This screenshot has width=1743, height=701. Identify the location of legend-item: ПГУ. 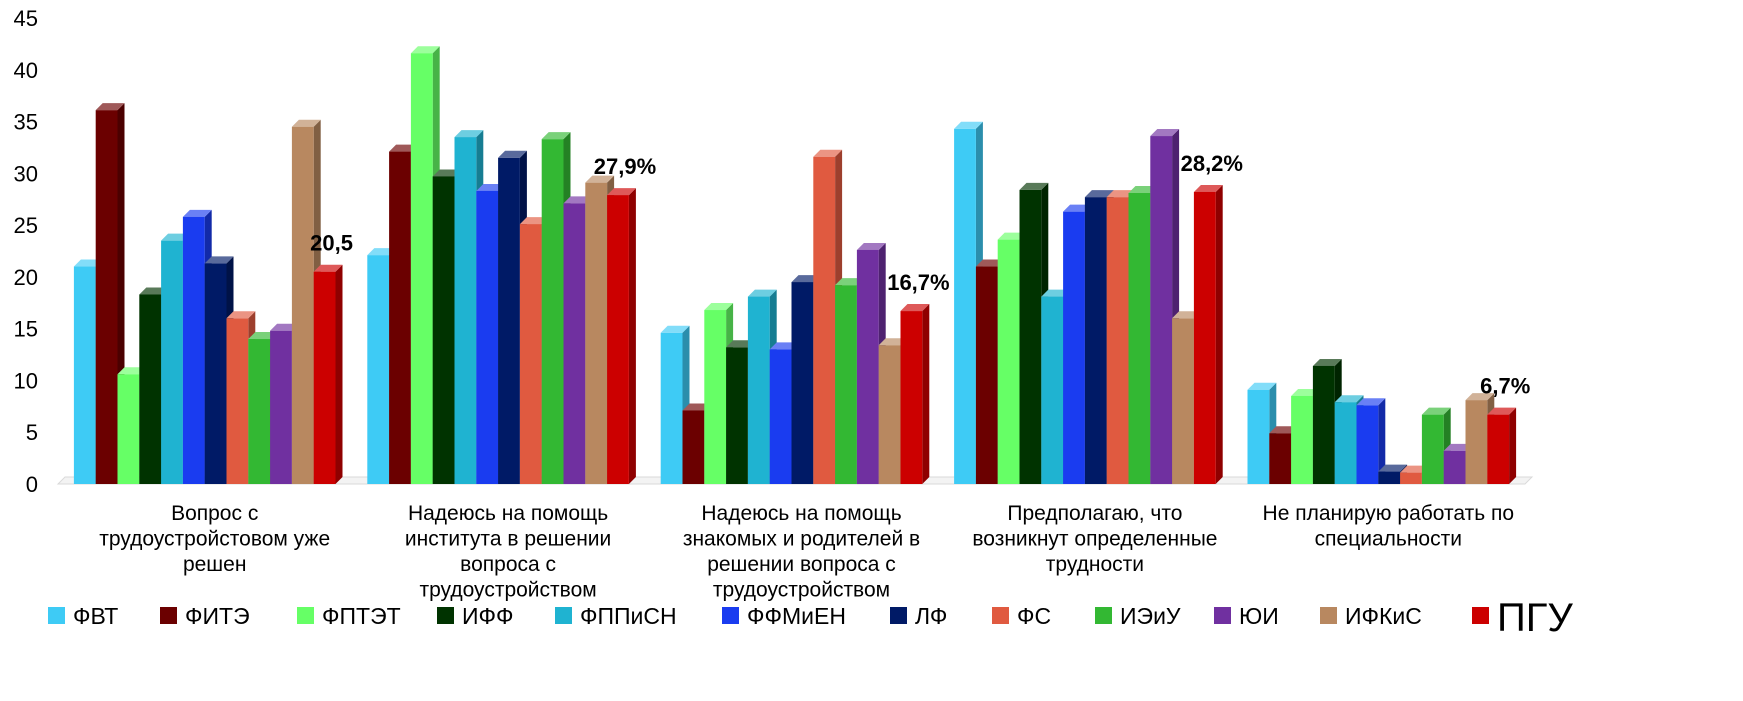
(1522, 618).